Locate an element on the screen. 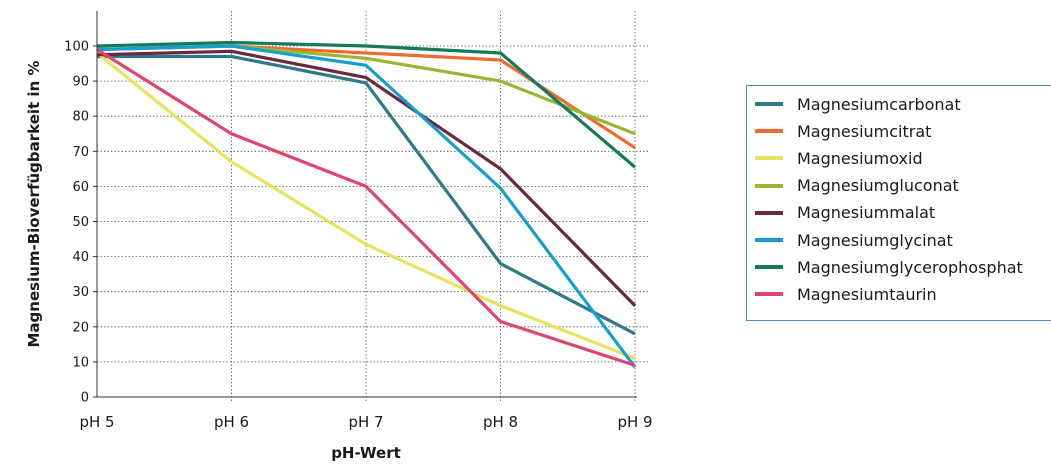 The height and width of the screenshot is (468, 1051). y-tick-label: 30 is located at coordinates (80, 292).